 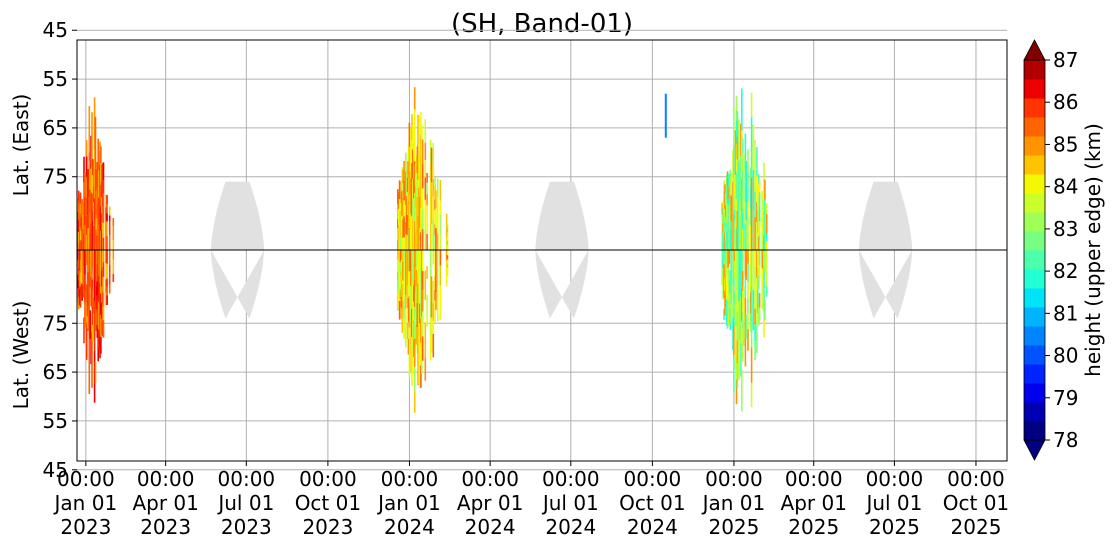 What do you see at coordinates (1034, 279) in the screenshot?
I see `colorbar-segment` at bounding box center [1034, 279].